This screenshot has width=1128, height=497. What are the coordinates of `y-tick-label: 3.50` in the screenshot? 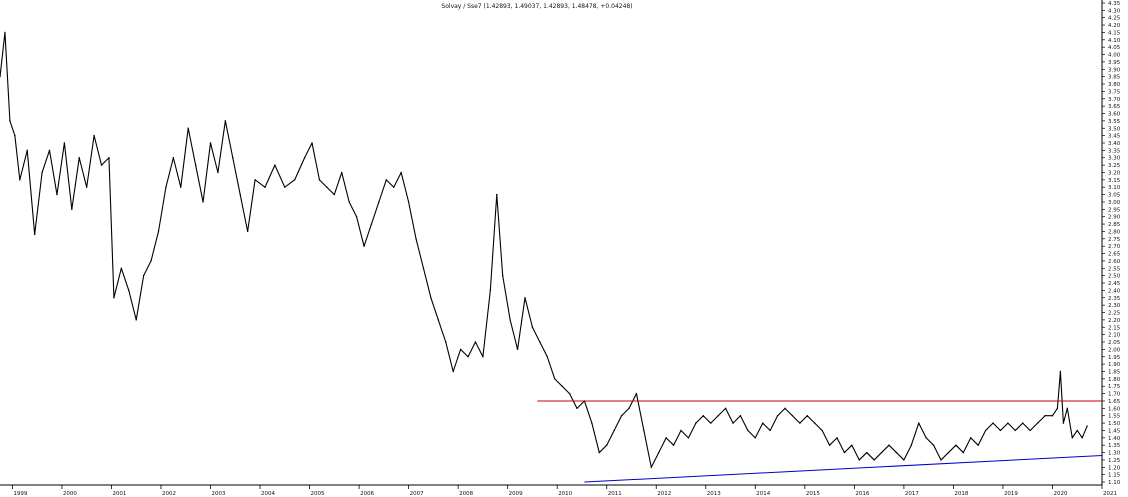 It's located at (1114, 129).